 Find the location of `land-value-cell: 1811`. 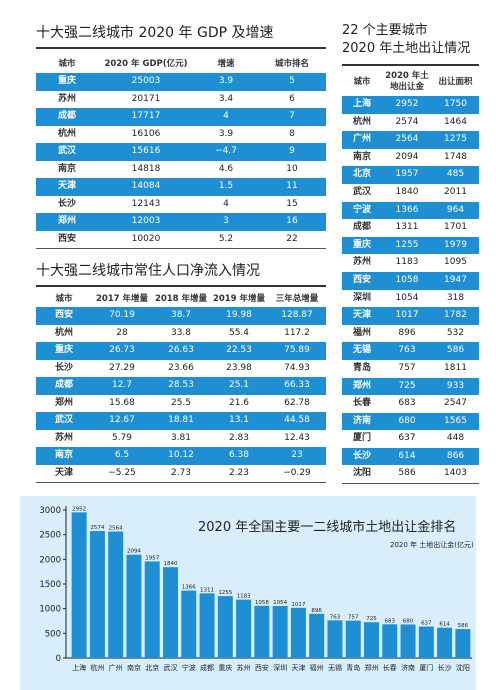

land-value-cell: 1811 is located at coordinates (455, 367).